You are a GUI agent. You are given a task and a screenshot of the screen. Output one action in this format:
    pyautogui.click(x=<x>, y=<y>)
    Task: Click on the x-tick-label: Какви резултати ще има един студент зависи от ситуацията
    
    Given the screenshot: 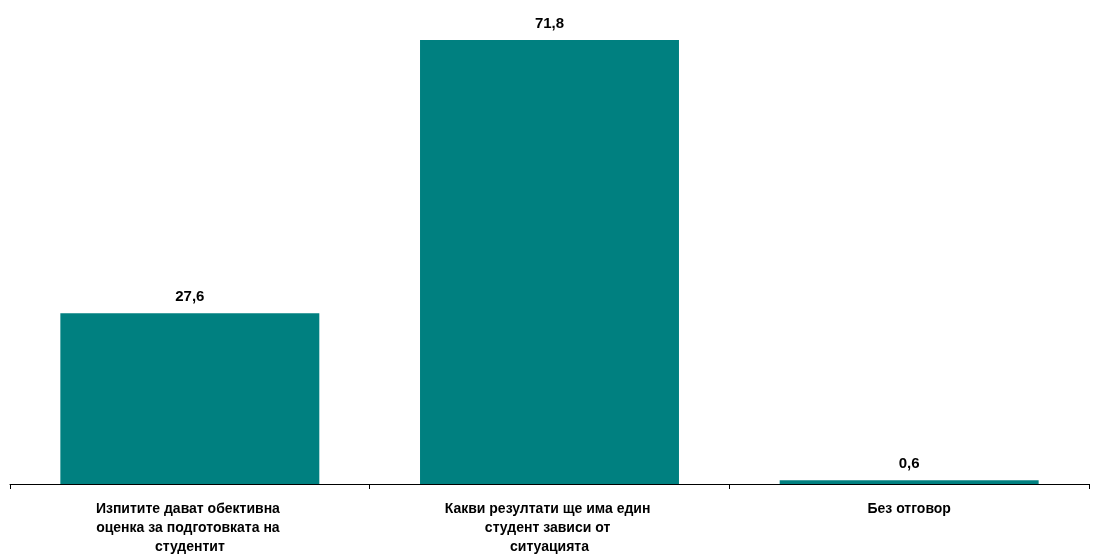 What is the action you would take?
    pyautogui.click(x=549, y=526)
    